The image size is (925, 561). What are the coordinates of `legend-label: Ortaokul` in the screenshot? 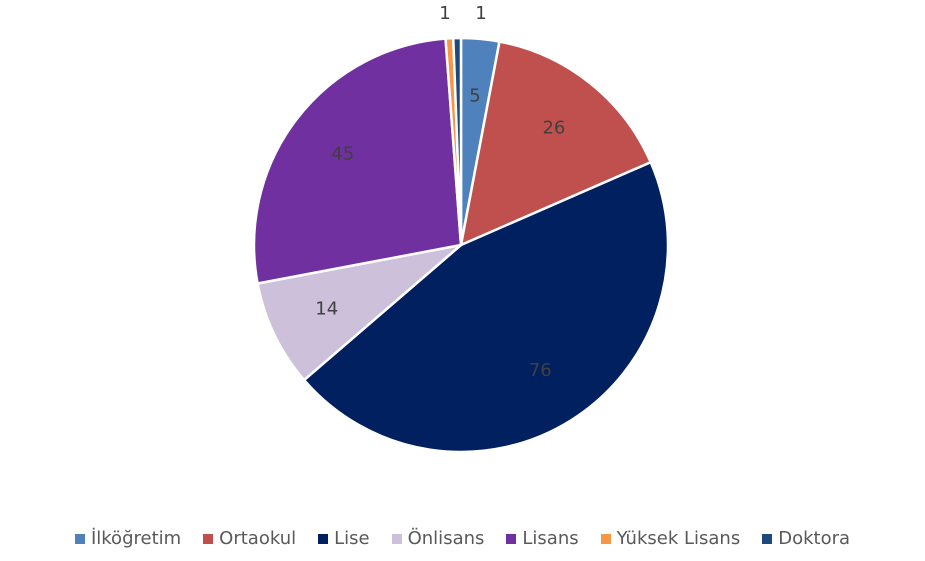 It's located at (258, 538).